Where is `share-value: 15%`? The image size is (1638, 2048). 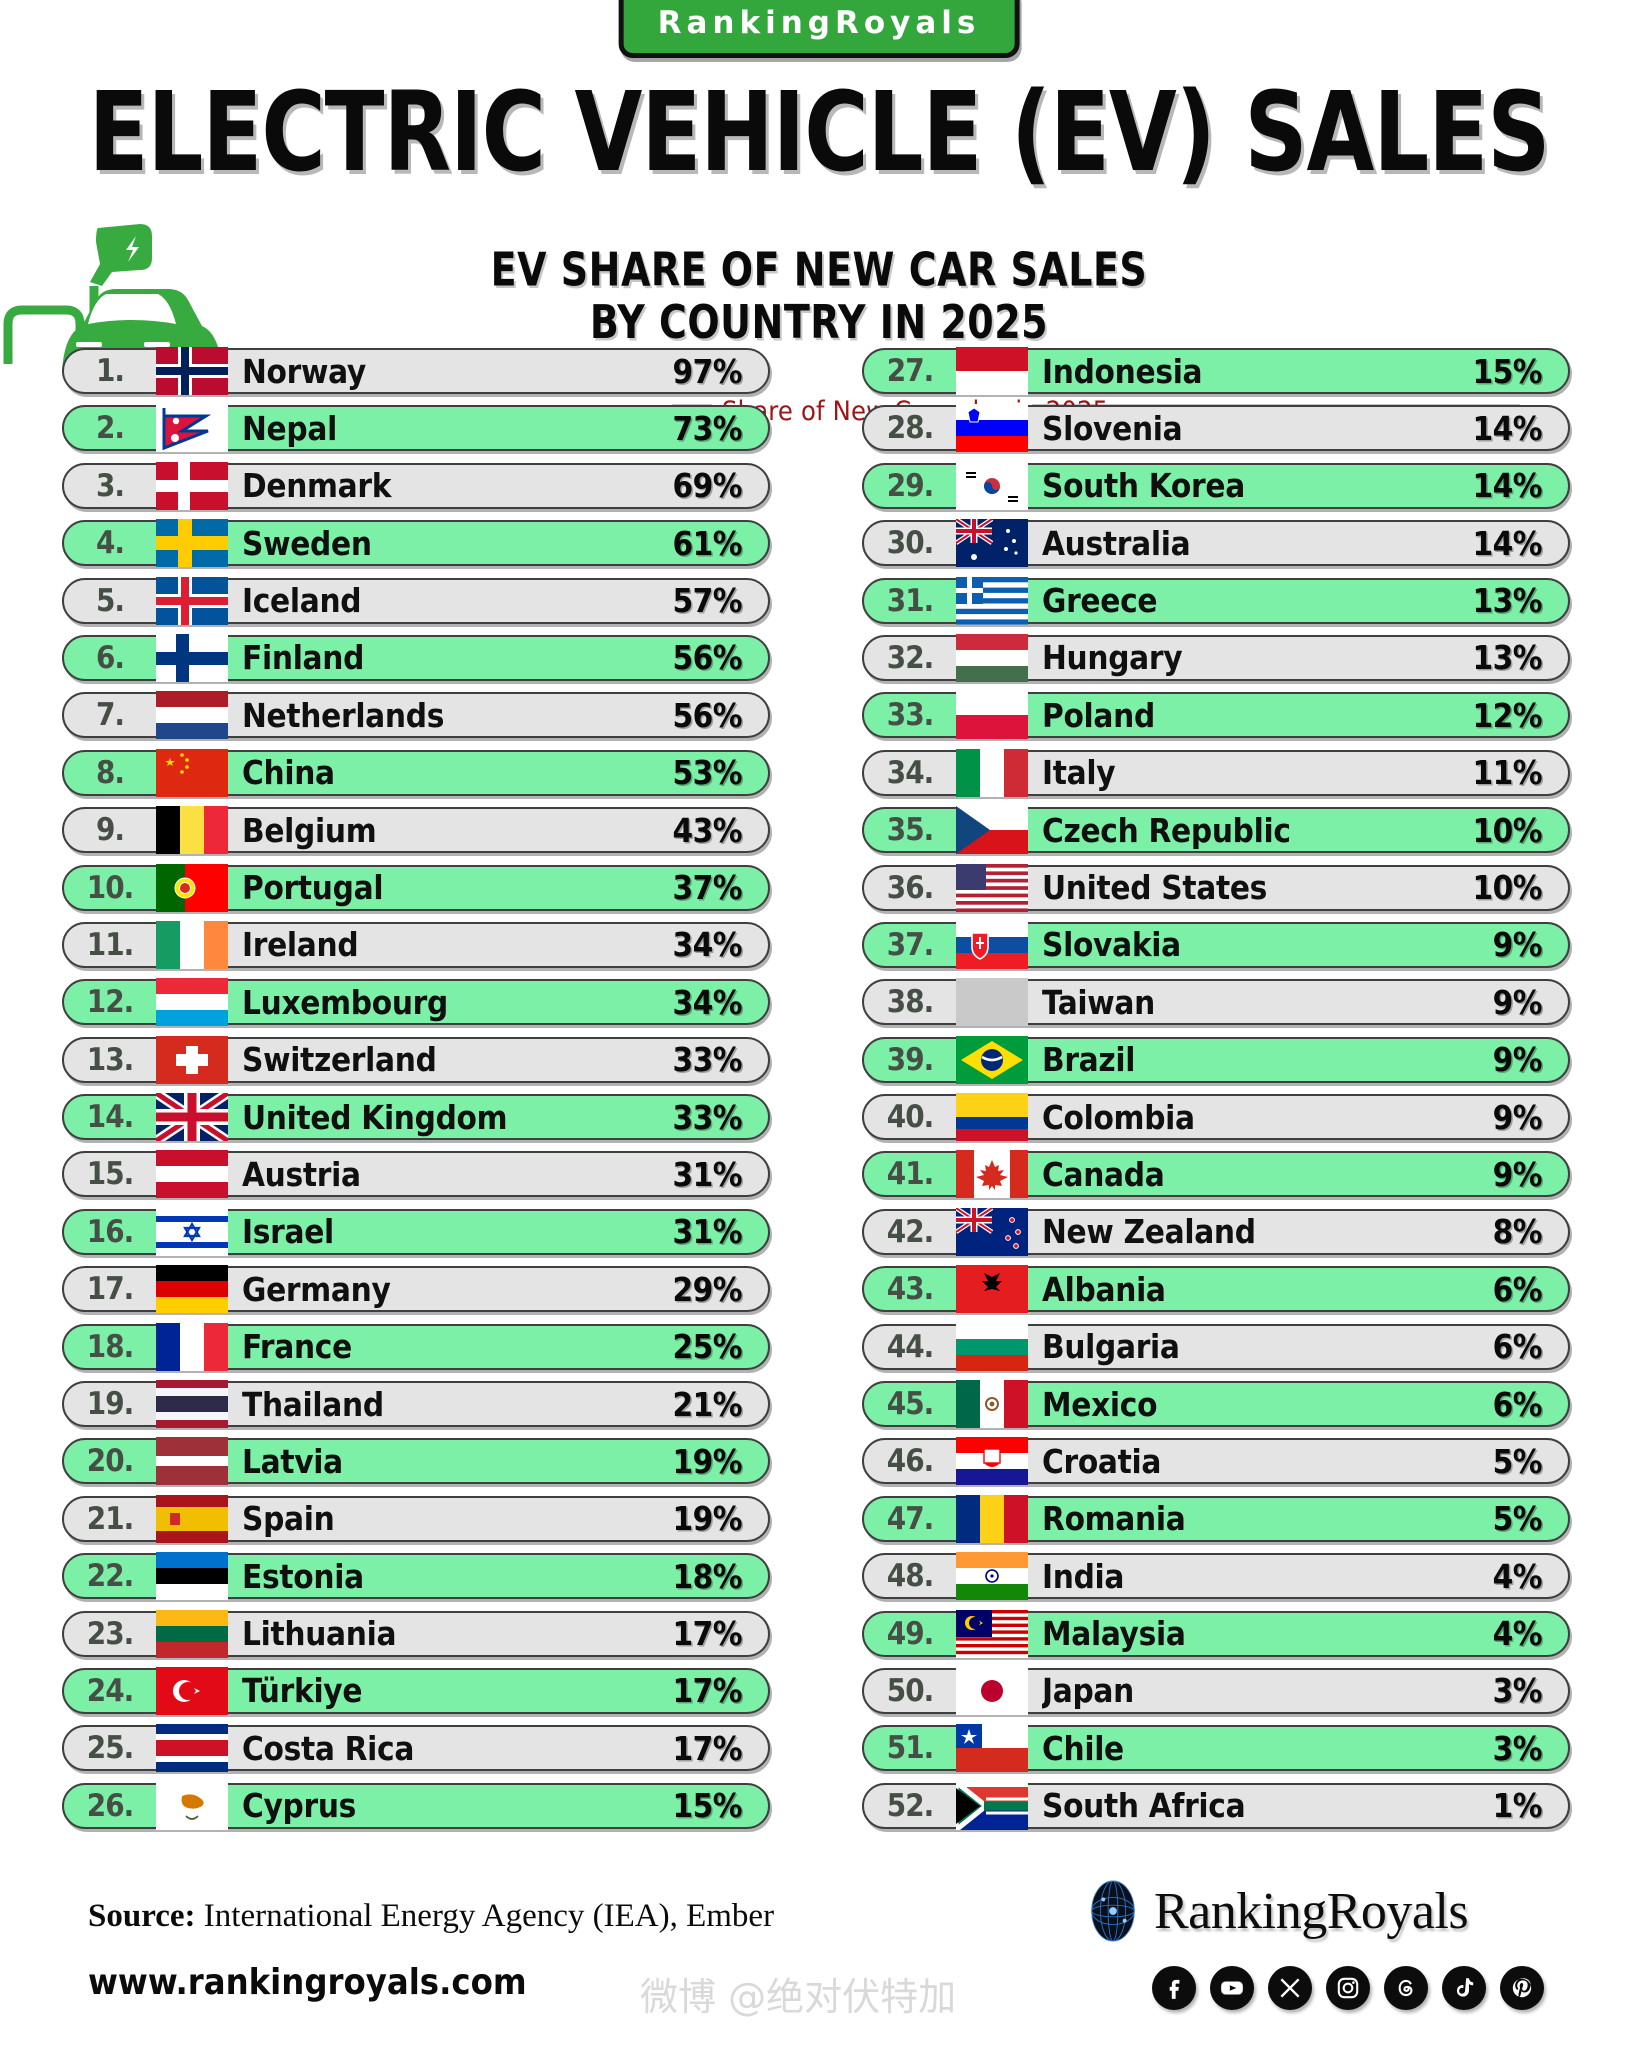 share-value: 15% is located at coordinates (1507, 371).